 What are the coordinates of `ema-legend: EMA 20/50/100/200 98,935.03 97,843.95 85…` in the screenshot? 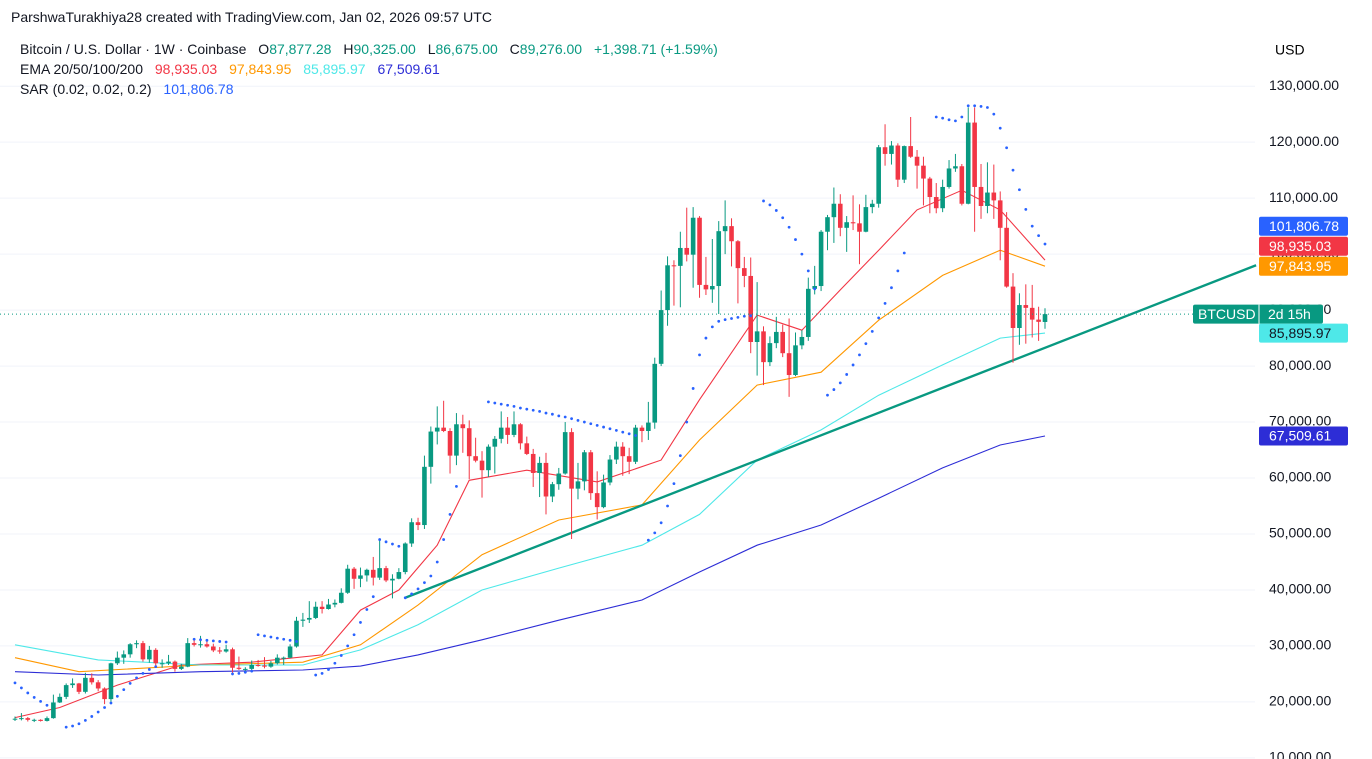 It's located at (230, 69).